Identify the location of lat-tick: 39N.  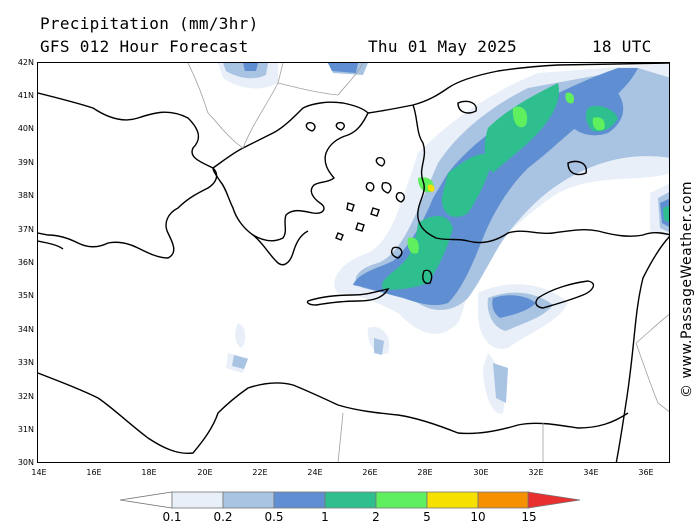
(25, 162).